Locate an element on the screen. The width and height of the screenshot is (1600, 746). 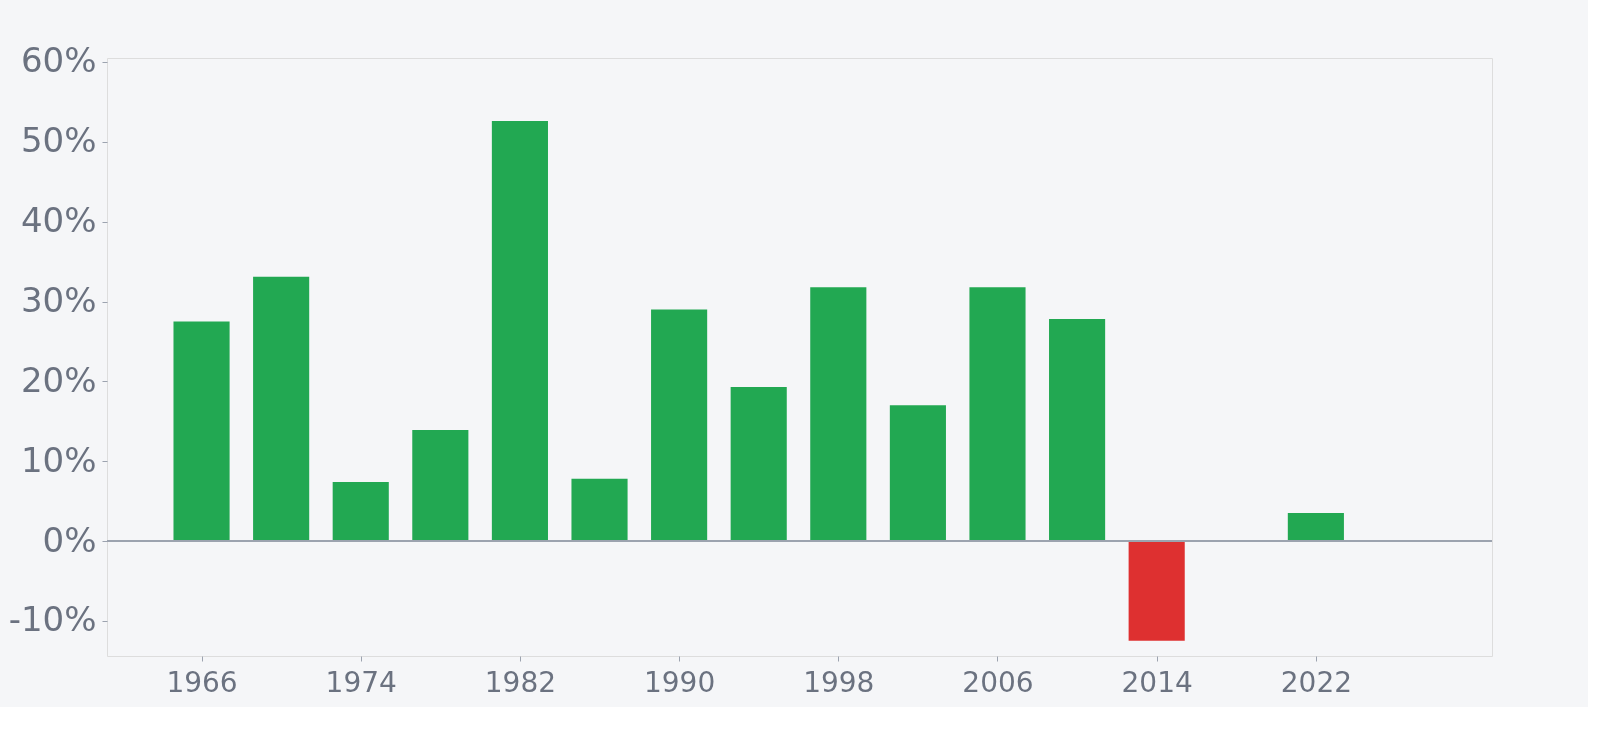
y-tick-label: 60% is located at coordinates (58, 60).